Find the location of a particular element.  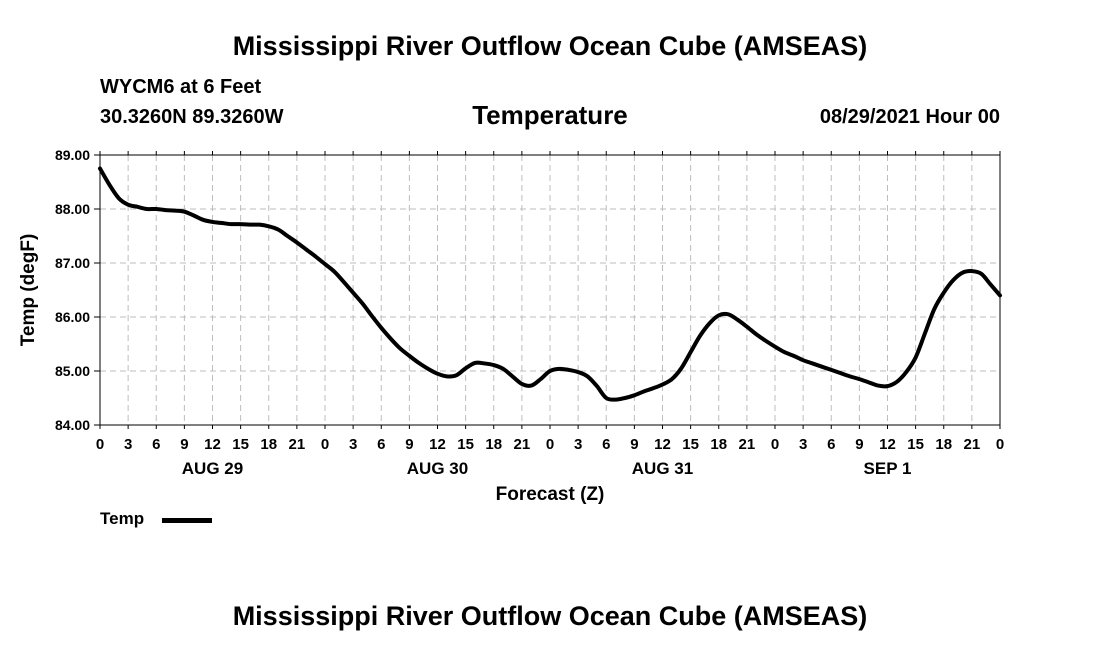

y-tick-label: 88.00 is located at coordinates (72, 209).